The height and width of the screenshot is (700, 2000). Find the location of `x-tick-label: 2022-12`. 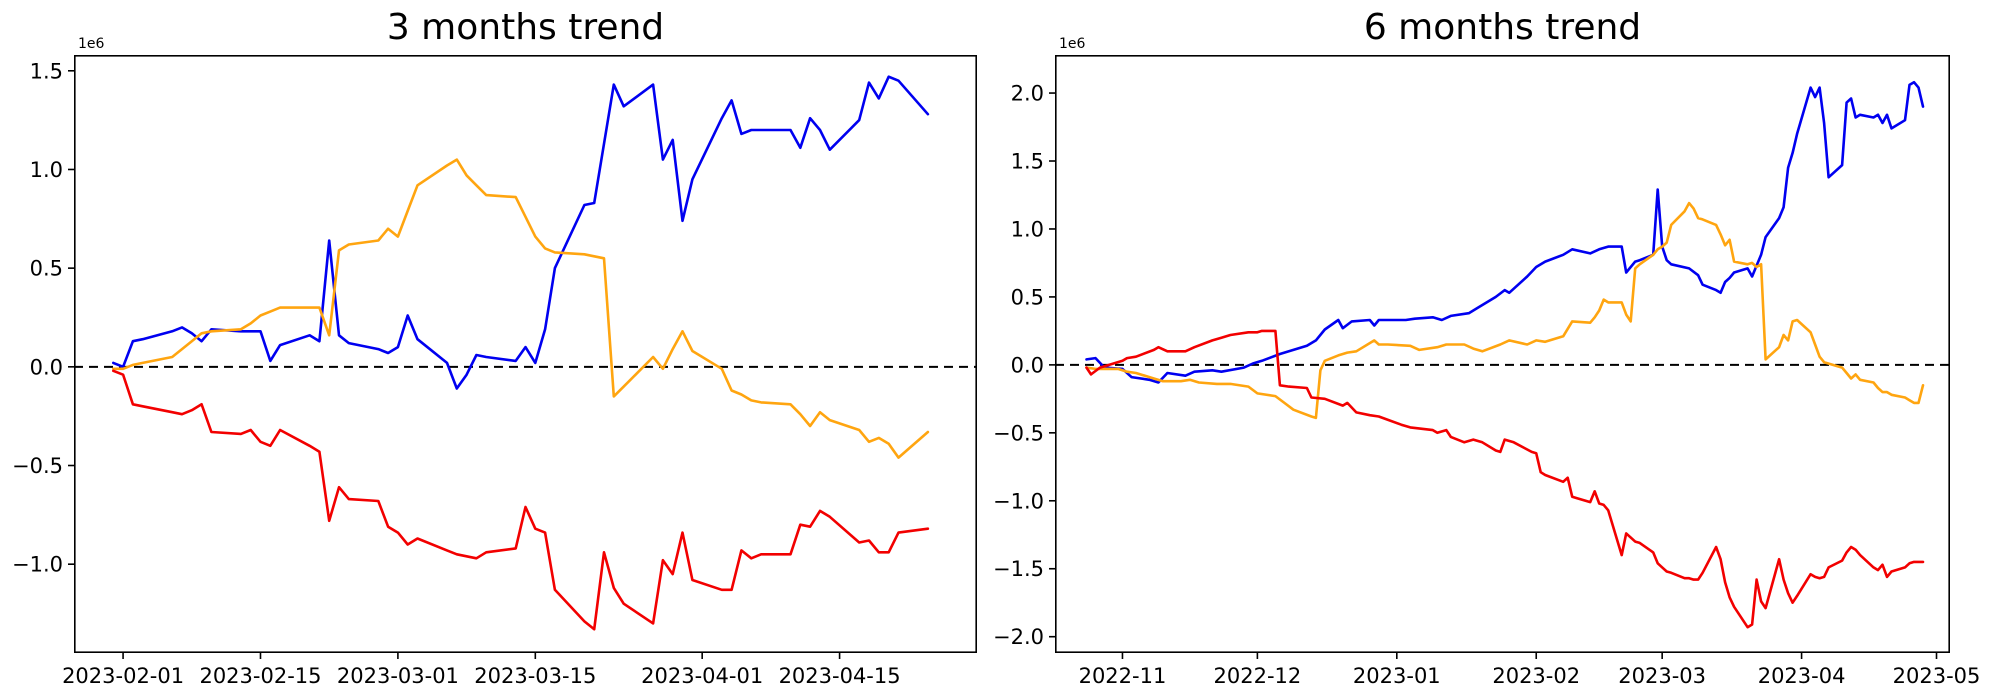

x-tick-label: 2022-12 is located at coordinates (1258, 676).